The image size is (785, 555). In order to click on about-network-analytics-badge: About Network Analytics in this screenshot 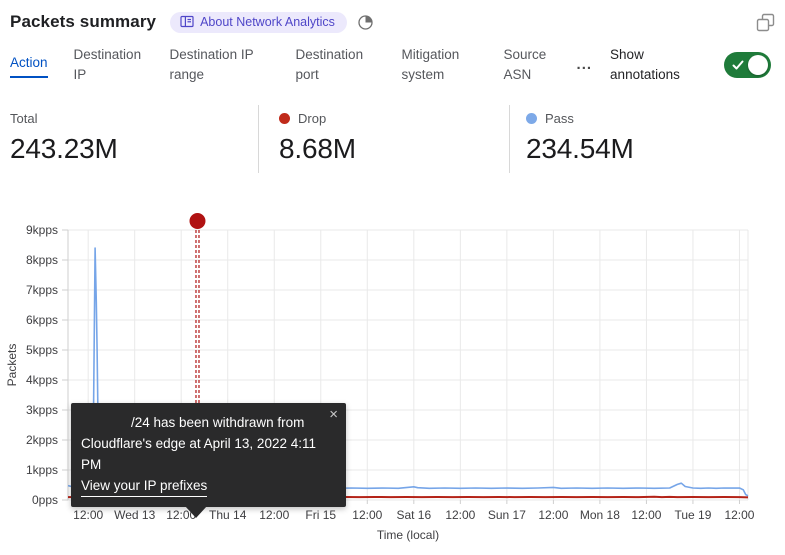, I will do `click(258, 22)`.